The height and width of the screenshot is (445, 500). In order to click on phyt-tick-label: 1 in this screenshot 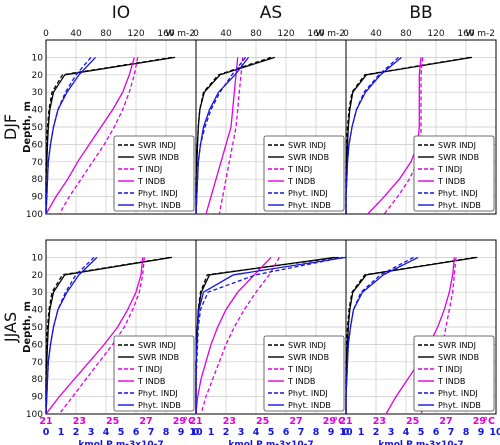, I will do `click(61, 432)`.